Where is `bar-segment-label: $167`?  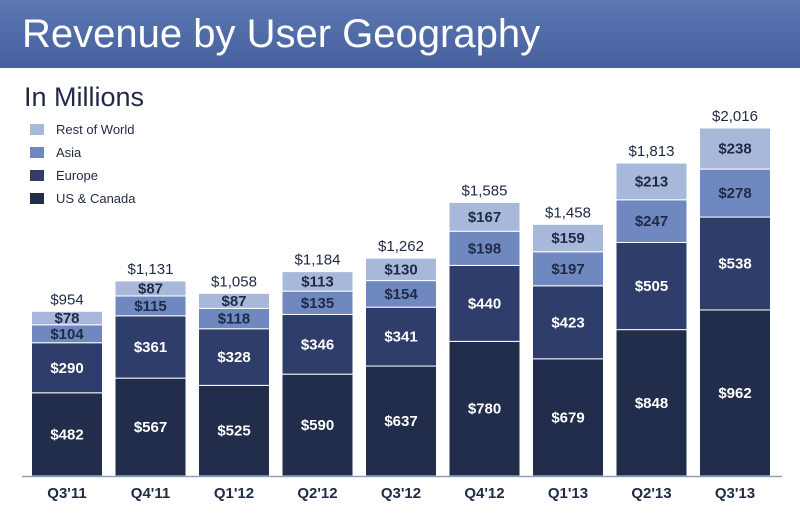 bar-segment-label: $167 is located at coordinates (484, 217).